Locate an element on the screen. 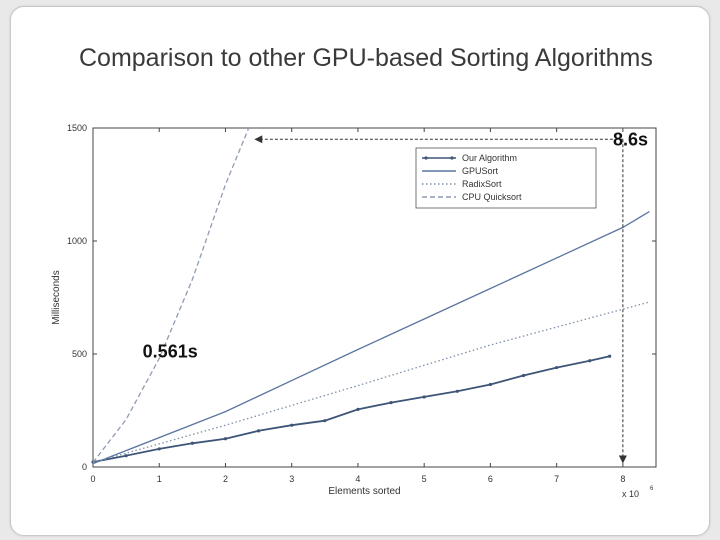 The image size is (720, 540). x-tick-label: 2 is located at coordinates (225, 479).